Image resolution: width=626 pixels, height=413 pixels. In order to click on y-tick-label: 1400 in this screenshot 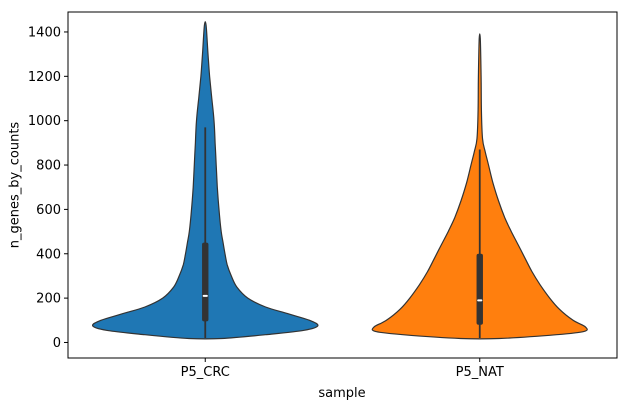, I will do `click(44, 32)`.